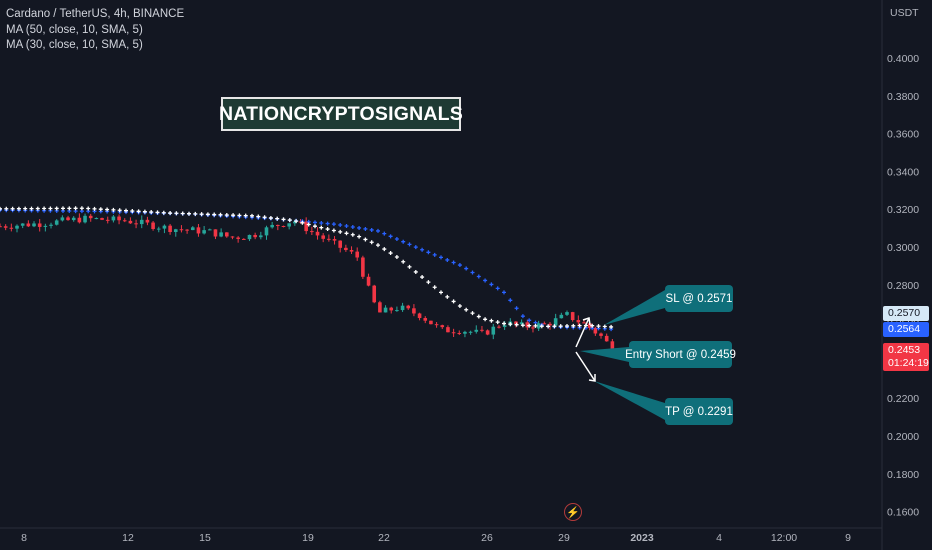 Image resolution: width=932 pixels, height=550 pixels. I want to click on callout-entry-short: Entry Short @ 0.2459, so click(680, 354).